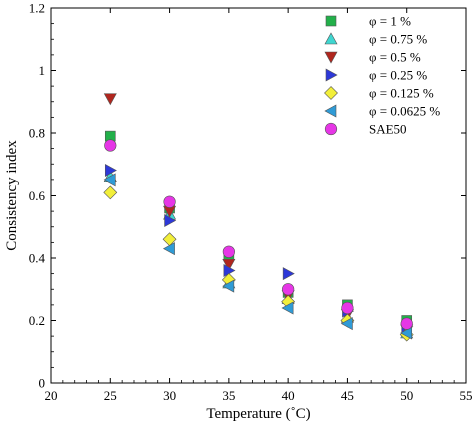 The width and height of the screenshot is (474, 425). Describe the element at coordinates (110, 395) in the screenshot. I see `x-tick-label: 25` at that location.